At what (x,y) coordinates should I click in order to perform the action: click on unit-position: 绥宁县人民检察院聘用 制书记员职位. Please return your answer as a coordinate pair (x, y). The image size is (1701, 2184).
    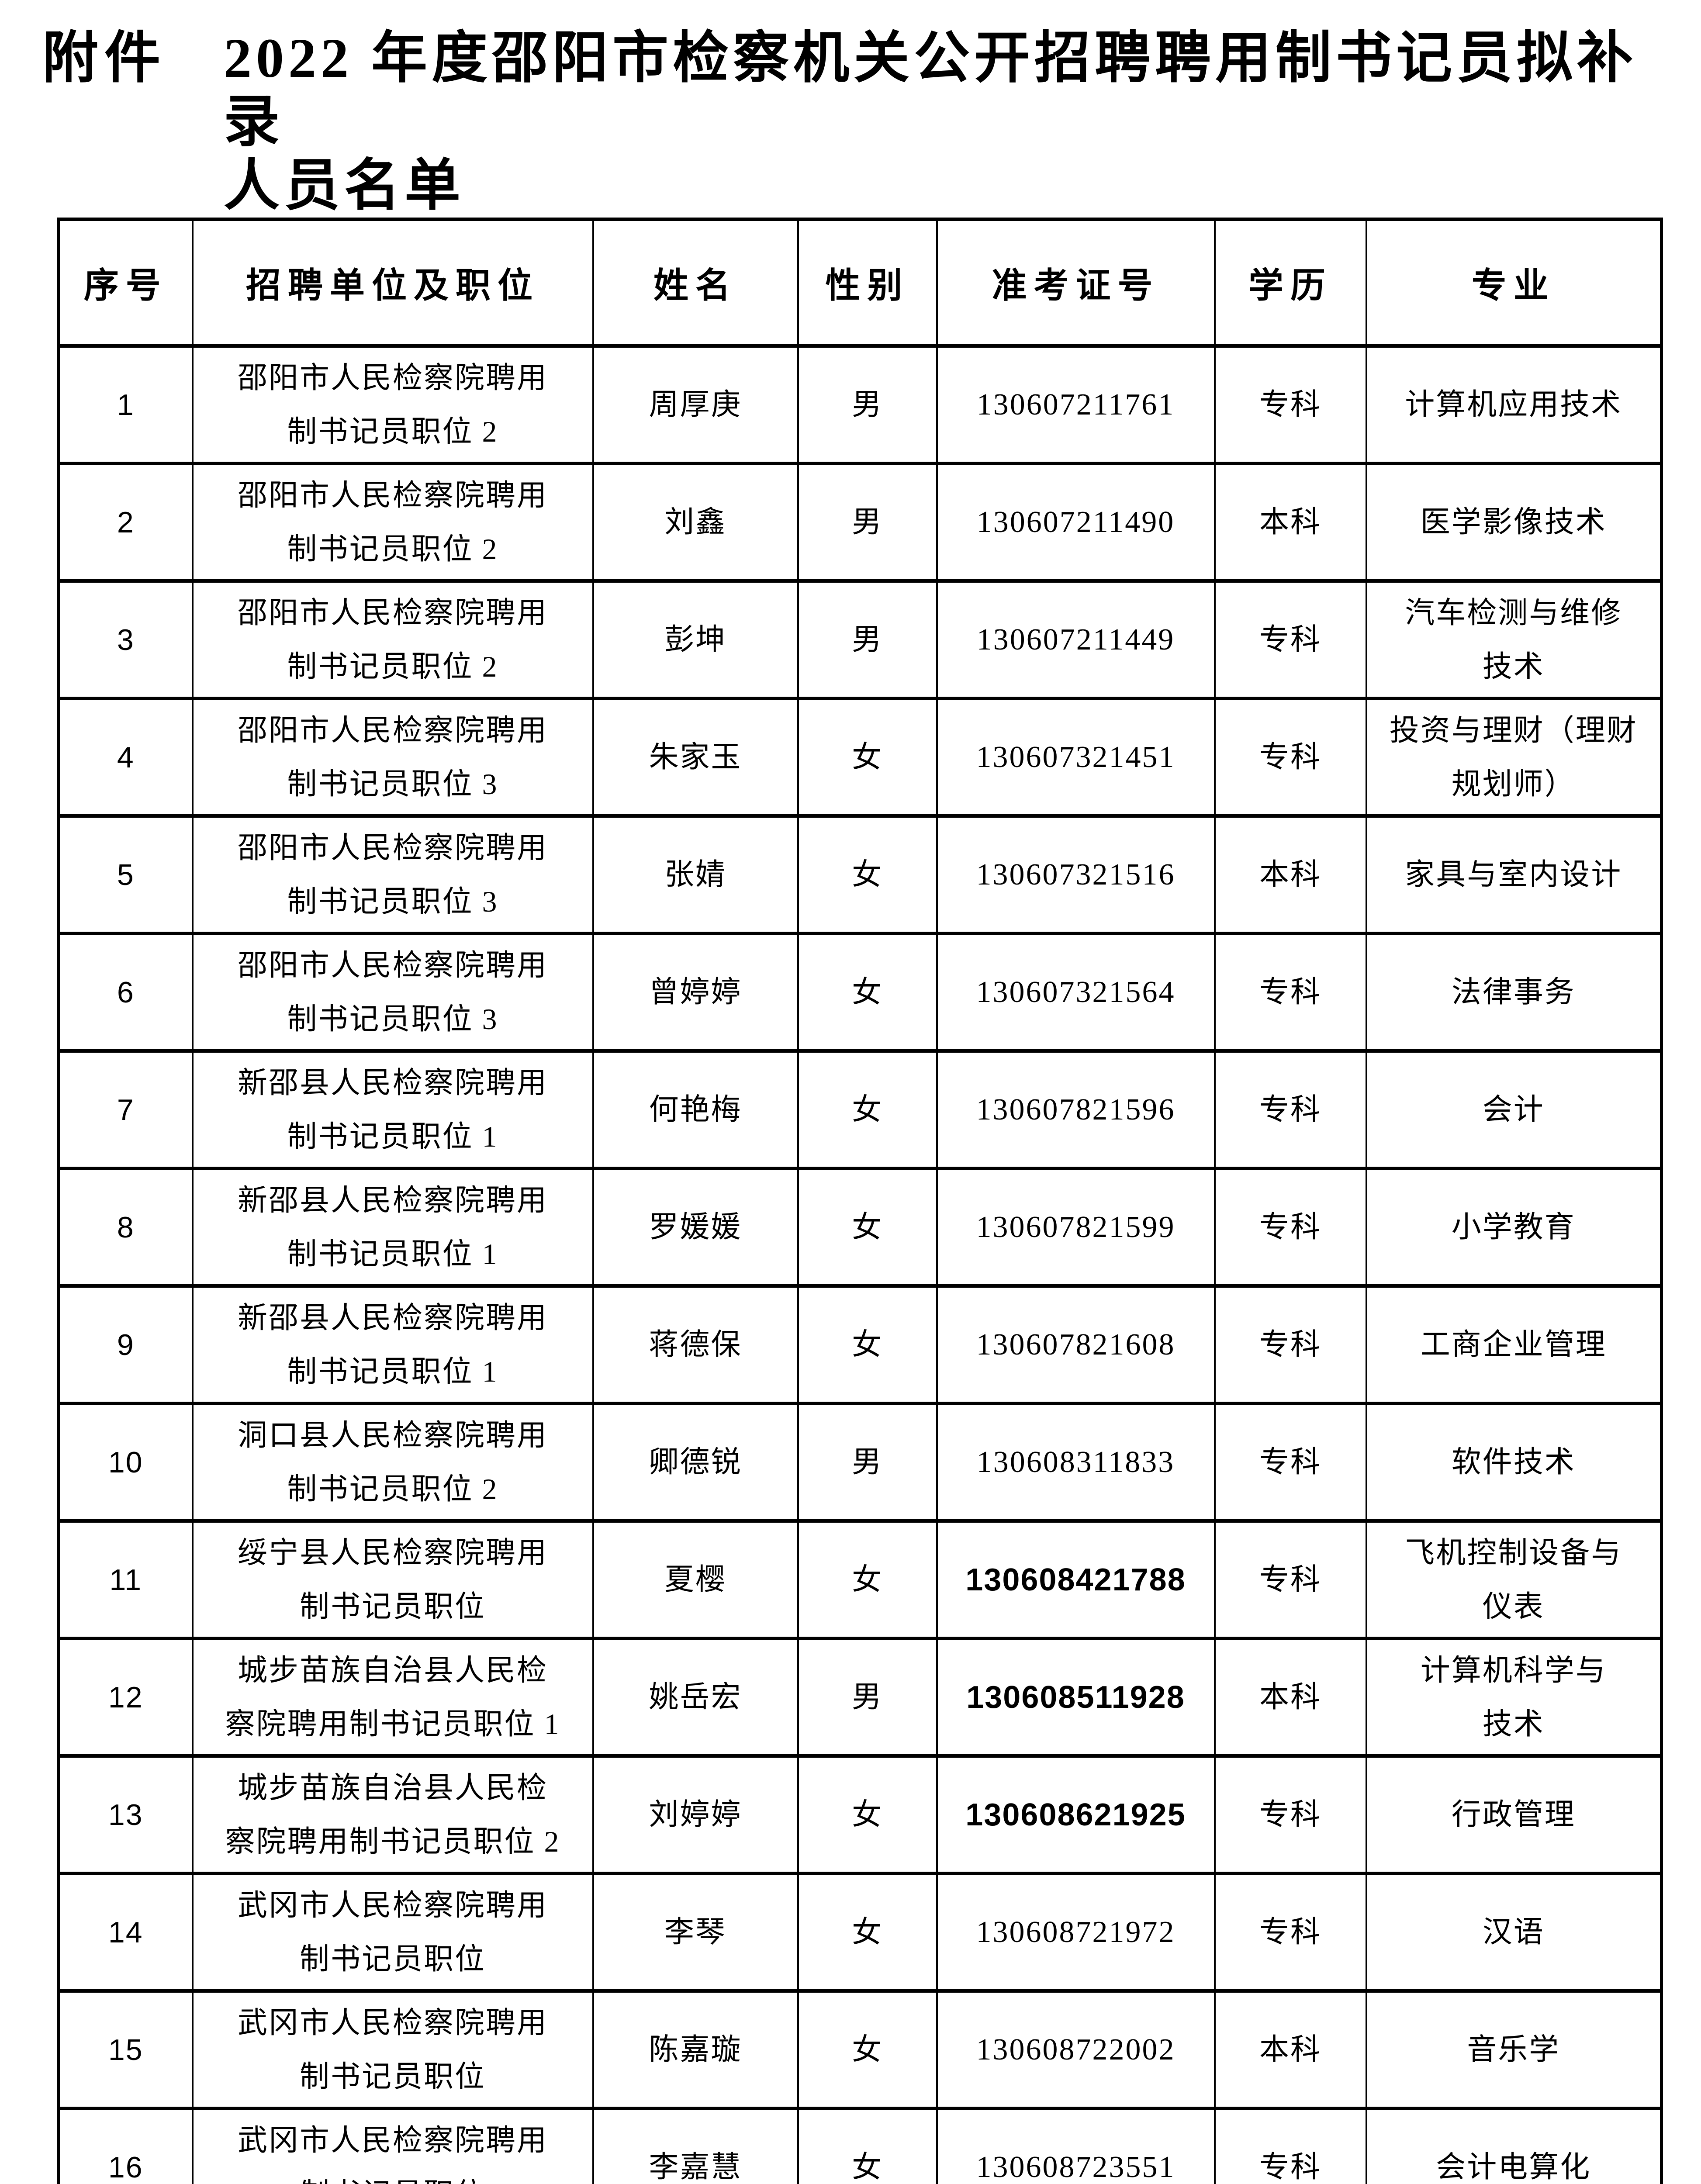
    Looking at the image, I should click on (393, 1579).